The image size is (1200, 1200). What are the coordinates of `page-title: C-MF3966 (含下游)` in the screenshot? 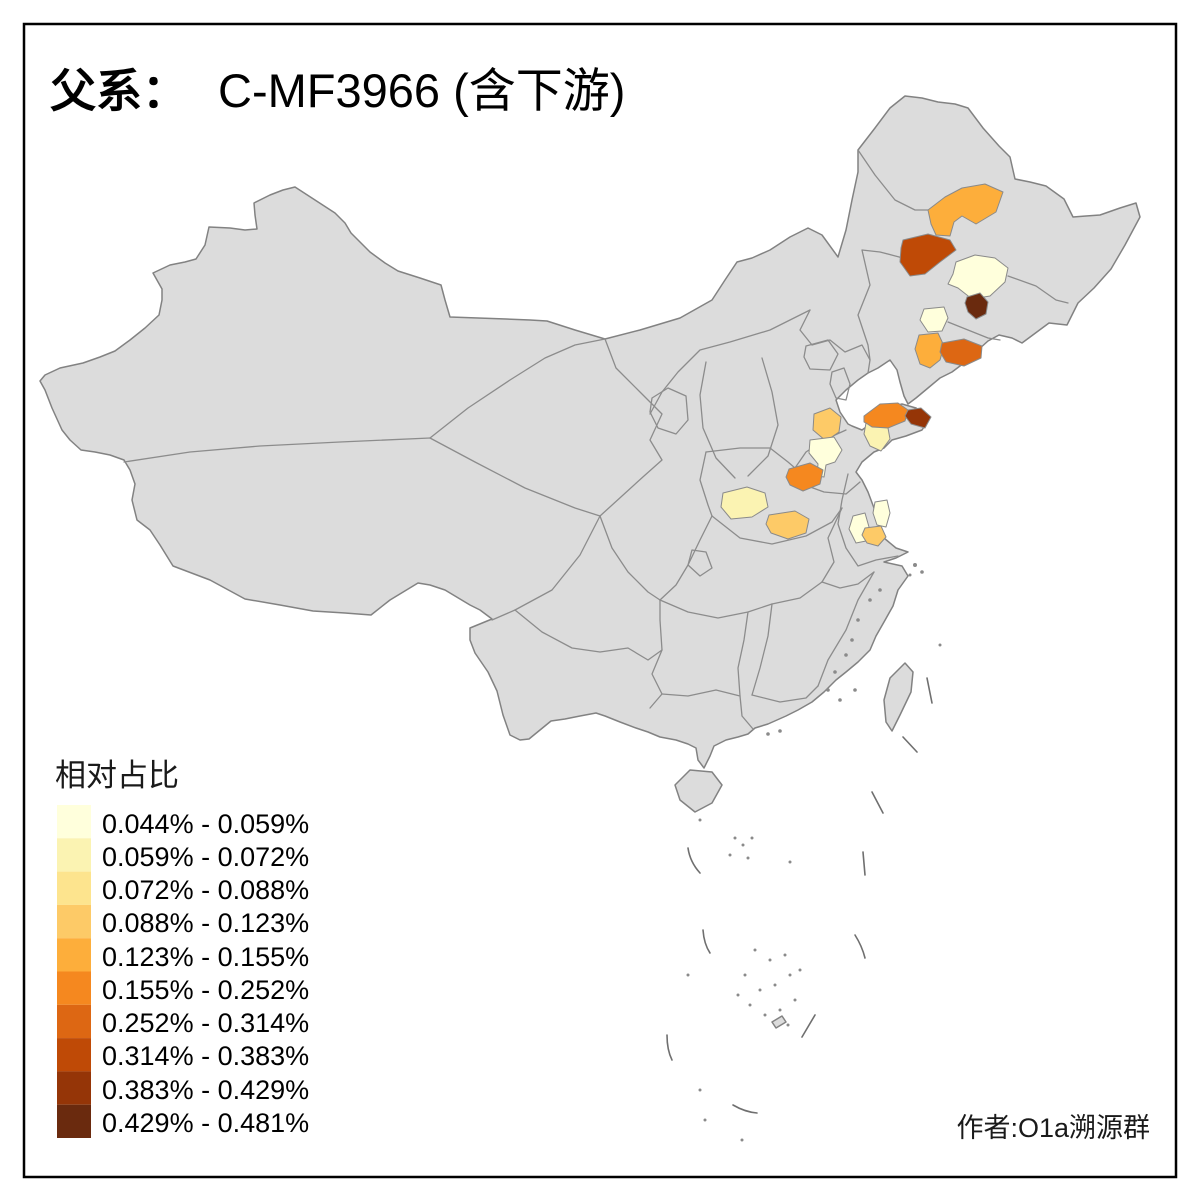 It's located at (421, 90).